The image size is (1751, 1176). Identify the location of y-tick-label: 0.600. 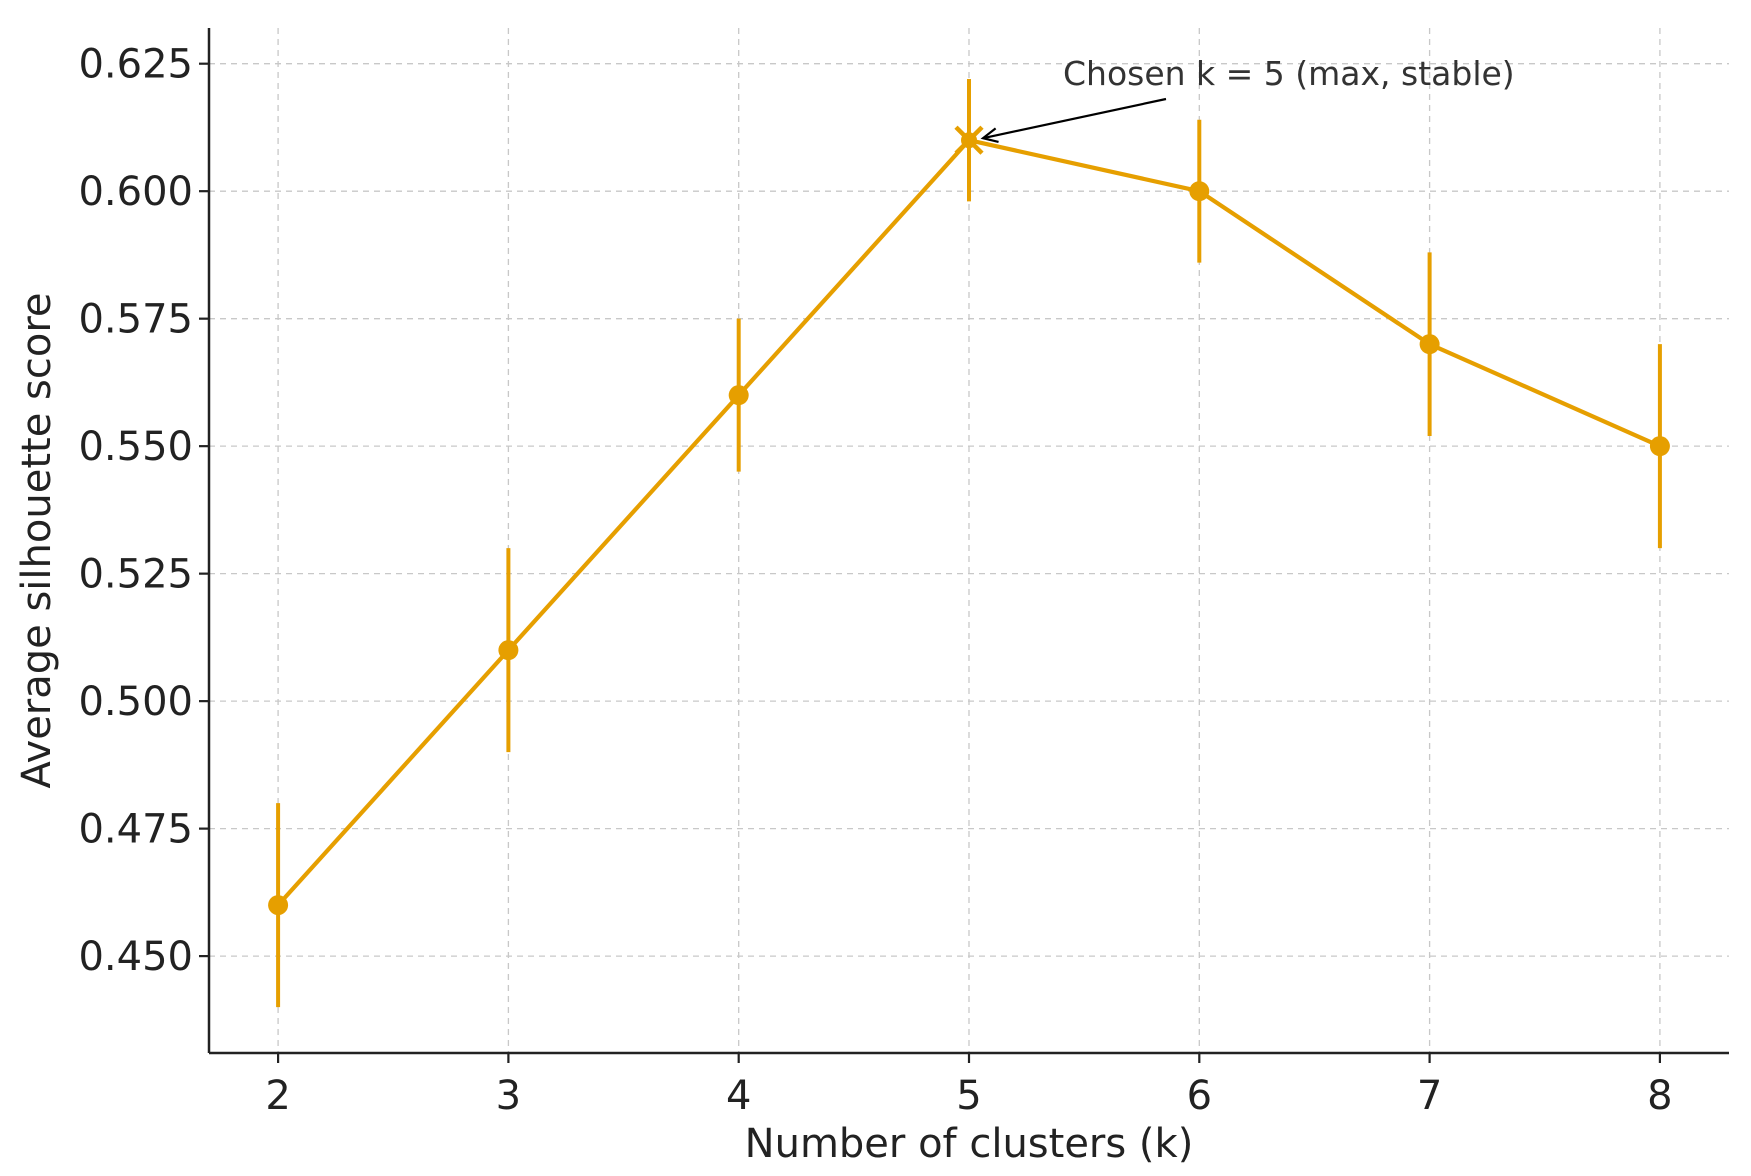
(135, 192).